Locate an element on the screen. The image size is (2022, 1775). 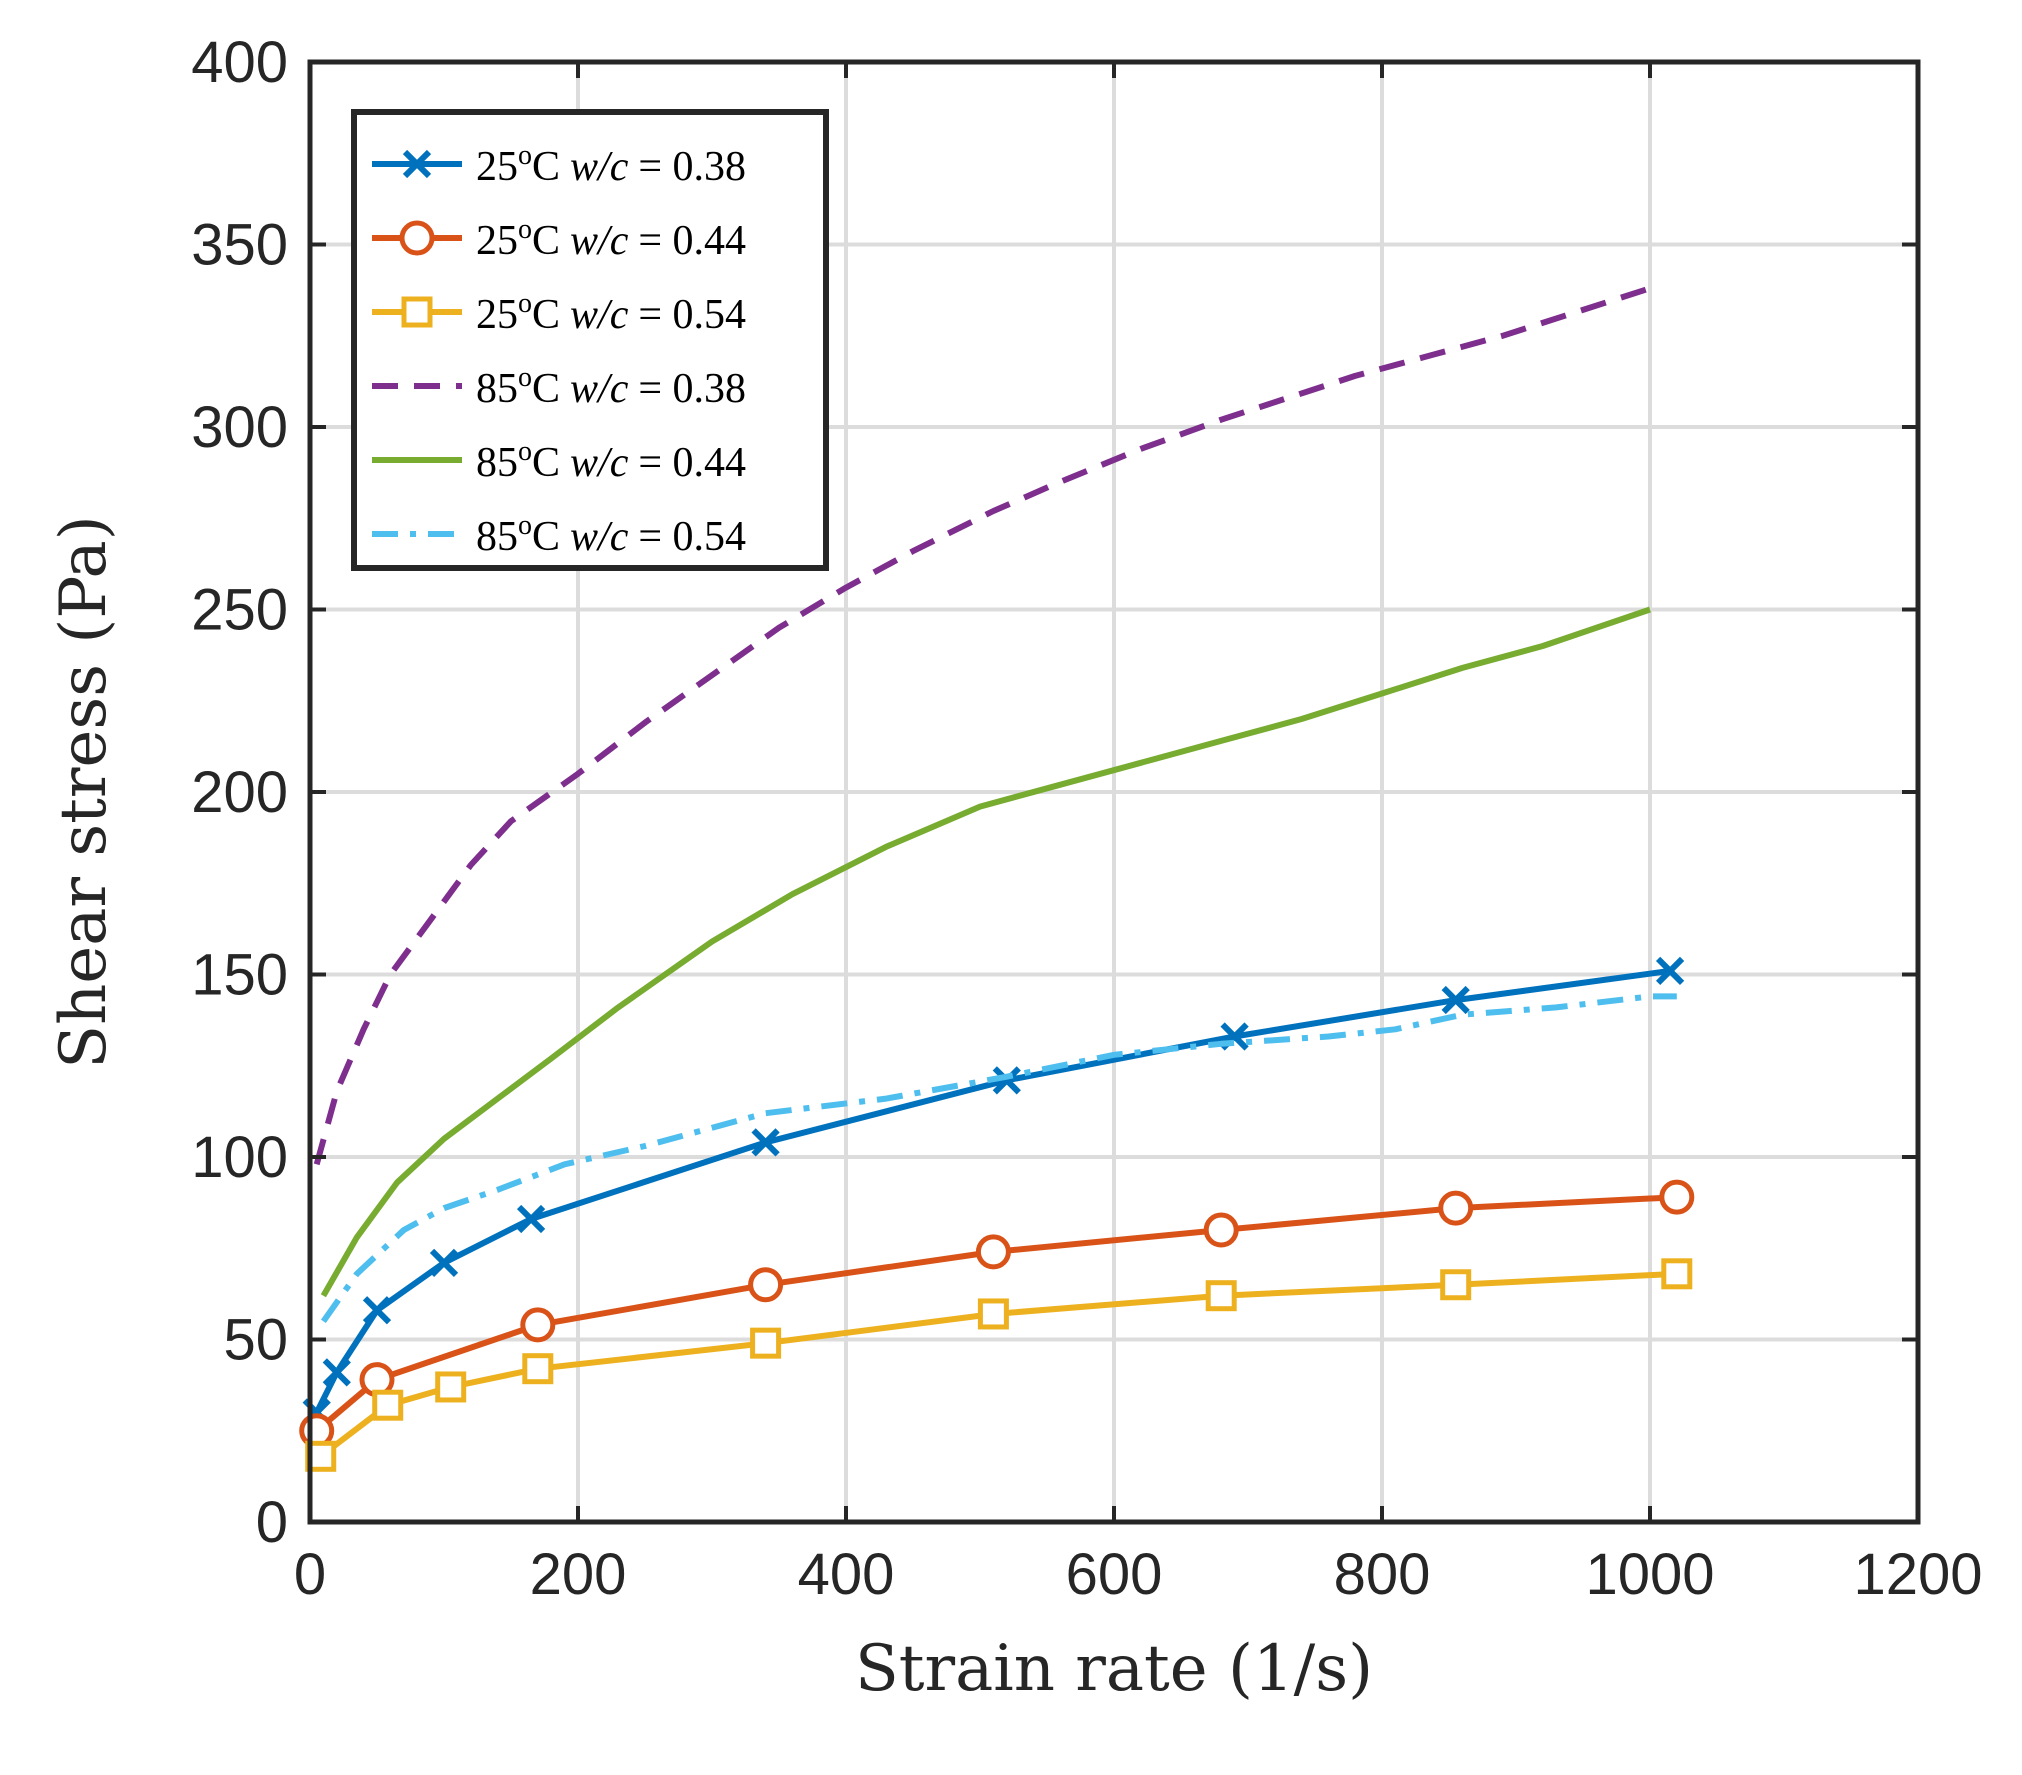
legend-value: = 0.44 is located at coordinates (692, 241).